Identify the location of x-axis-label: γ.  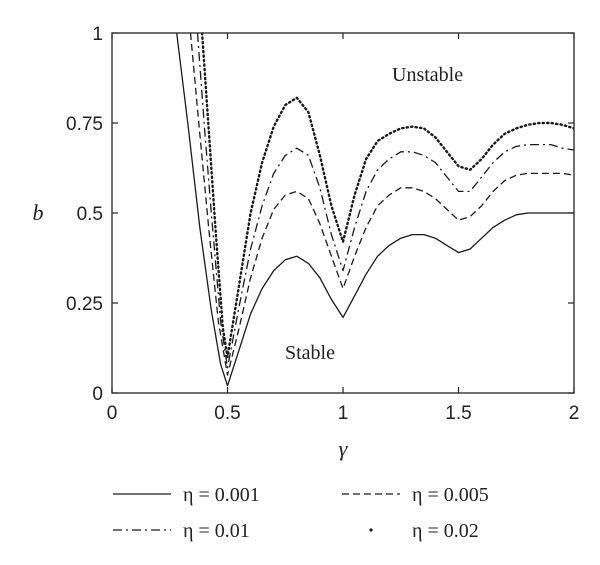
(344, 448).